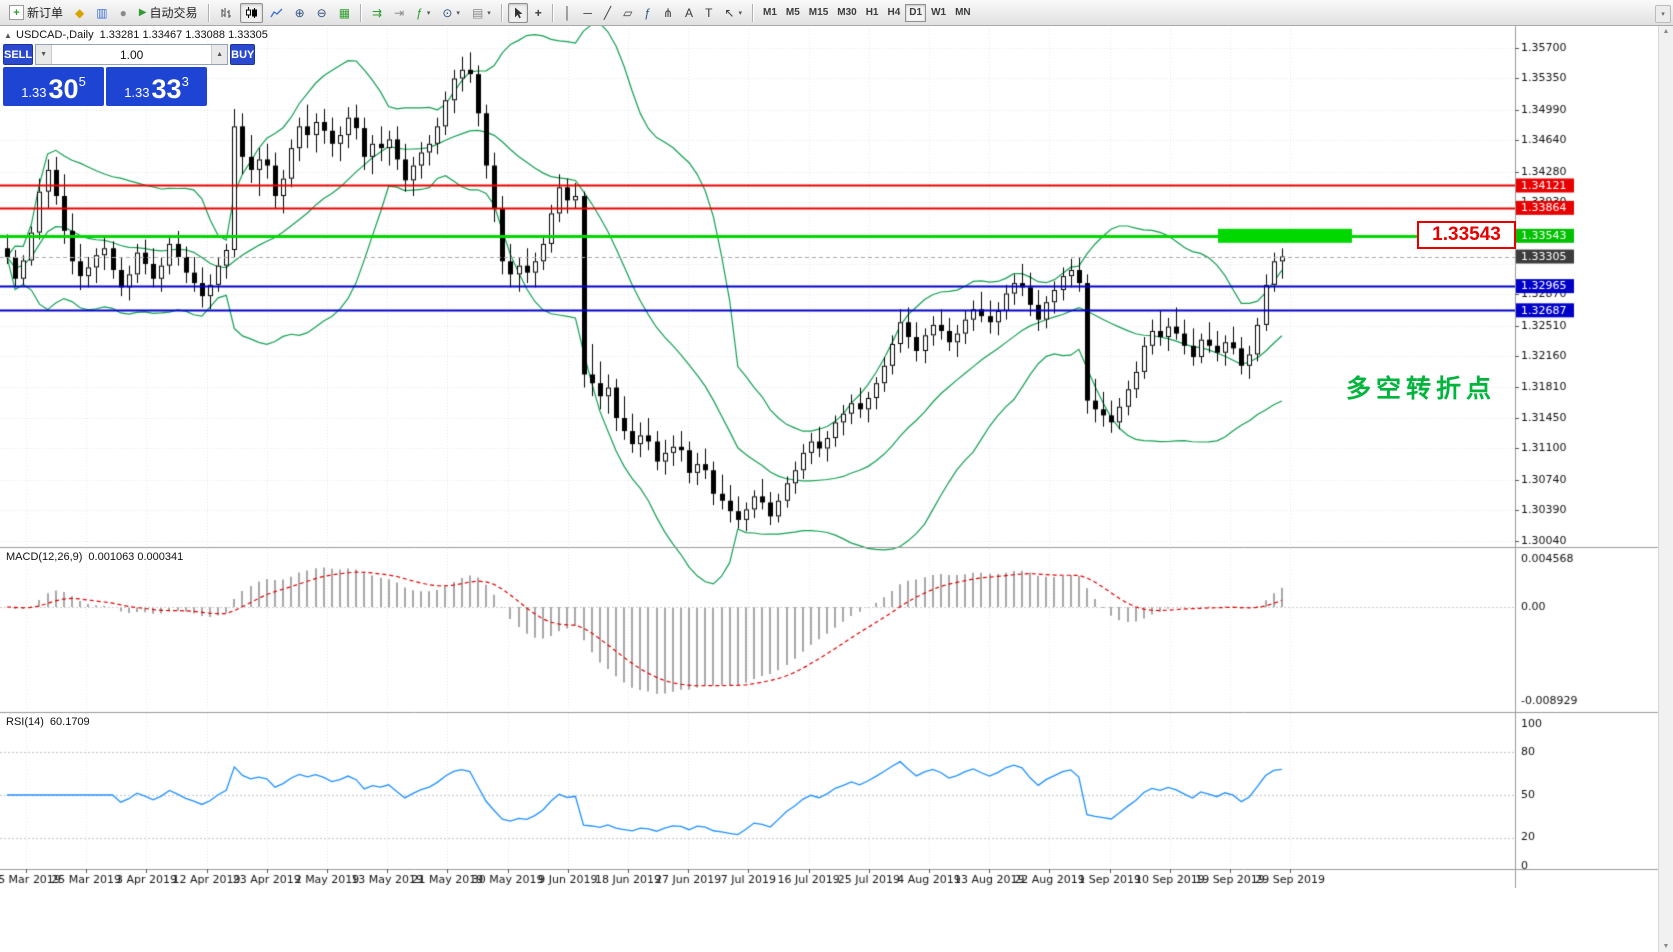 This screenshot has height=952, width=1673. Describe the element at coordinates (48, 722) in the screenshot. I see `rsi-panel-label: RSI(14) 60.1709` at that location.